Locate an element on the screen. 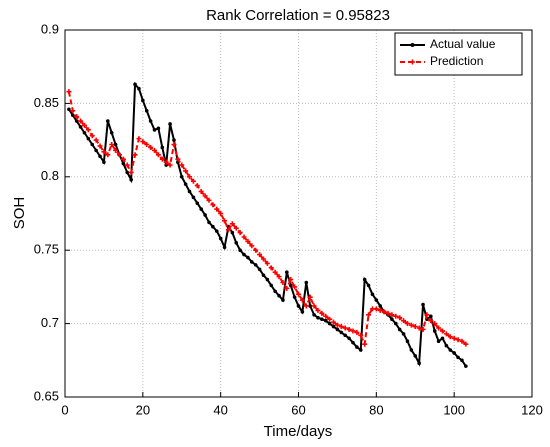 This screenshot has height=447, width=550. x-axis-label: Time/days is located at coordinates (298, 431).